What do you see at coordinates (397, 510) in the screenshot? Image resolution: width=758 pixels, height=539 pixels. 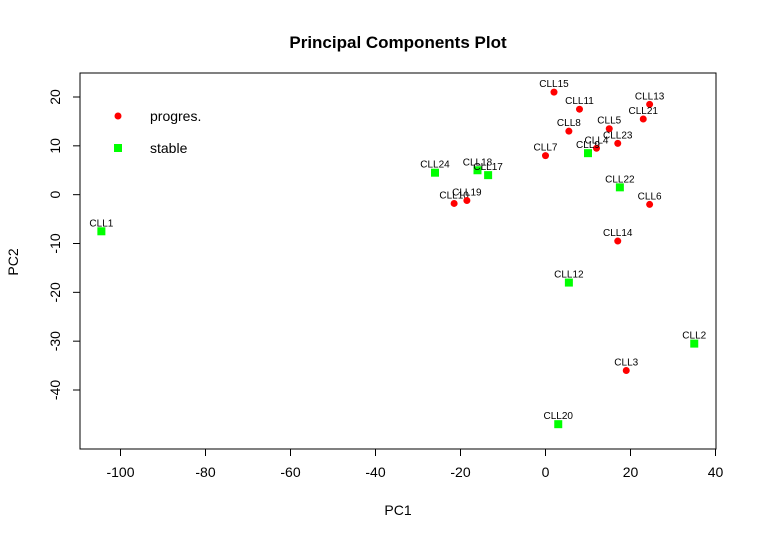 I see `x-axis-label: PC1` at bounding box center [397, 510].